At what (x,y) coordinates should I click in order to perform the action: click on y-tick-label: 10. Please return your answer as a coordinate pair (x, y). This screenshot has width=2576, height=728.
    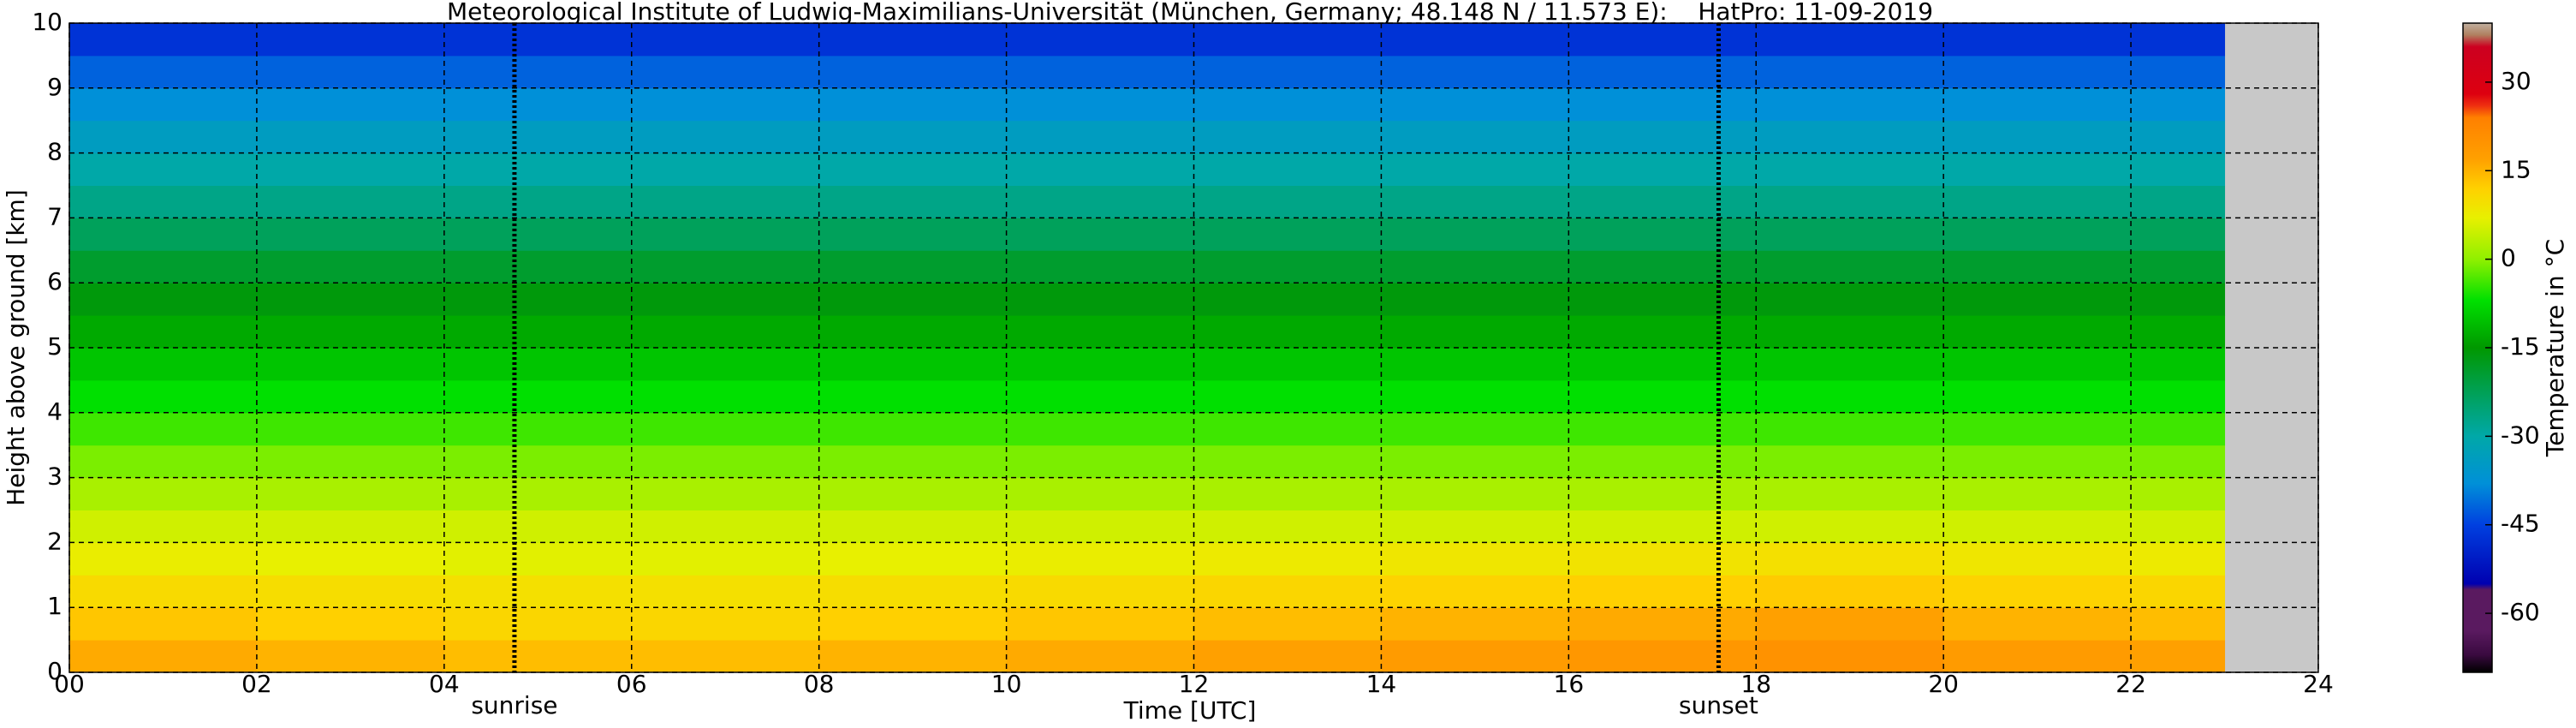
    Looking at the image, I should click on (47, 22).